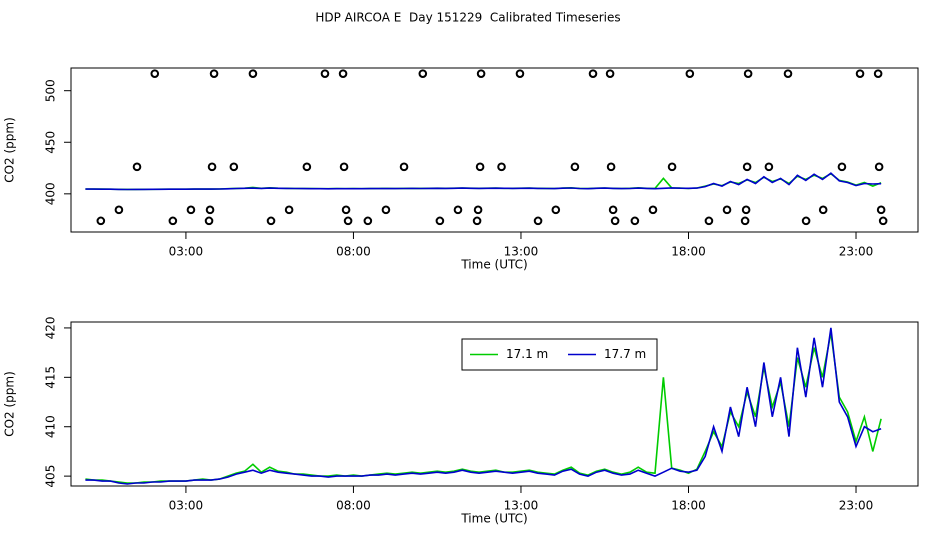 The width and height of the screenshot is (936, 540). What do you see at coordinates (51, 90) in the screenshot?
I see `y-tick-label: 500` at bounding box center [51, 90].